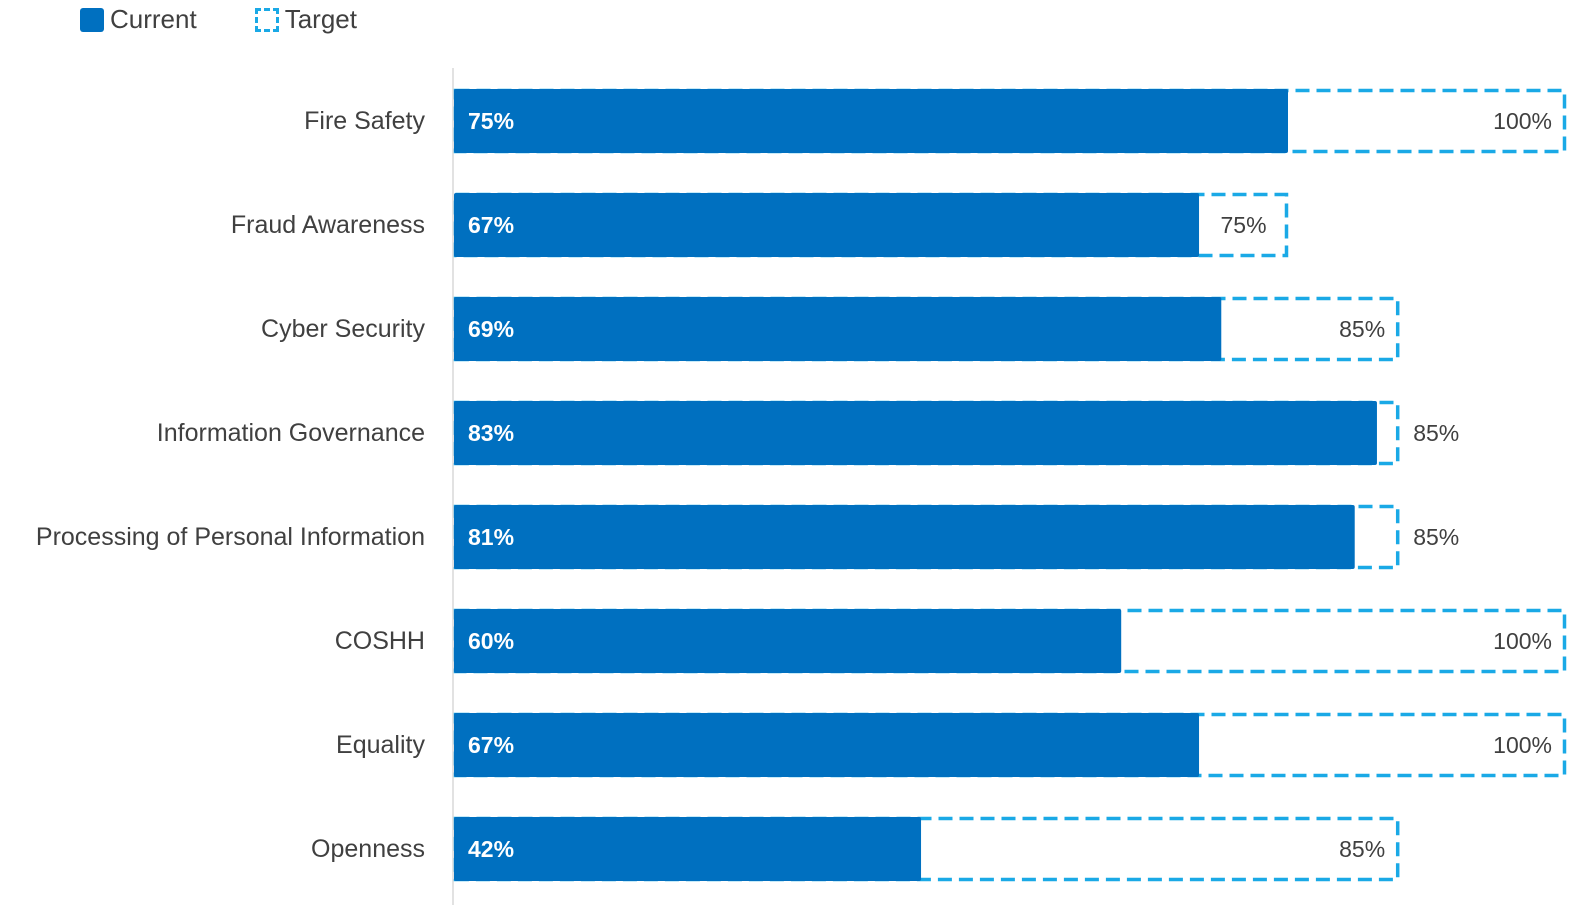 The width and height of the screenshot is (1585, 905). I want to click on category-label-5: COSHH, so click(380, 641).